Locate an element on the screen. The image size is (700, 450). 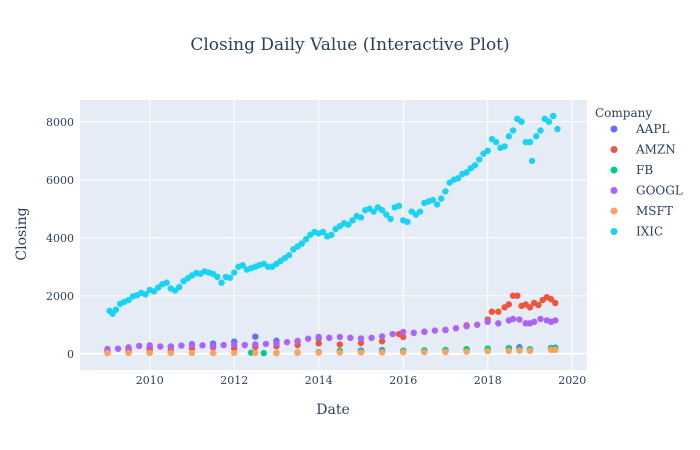
legend-item-googl: GOOGL is located at coordinates (646, 191).